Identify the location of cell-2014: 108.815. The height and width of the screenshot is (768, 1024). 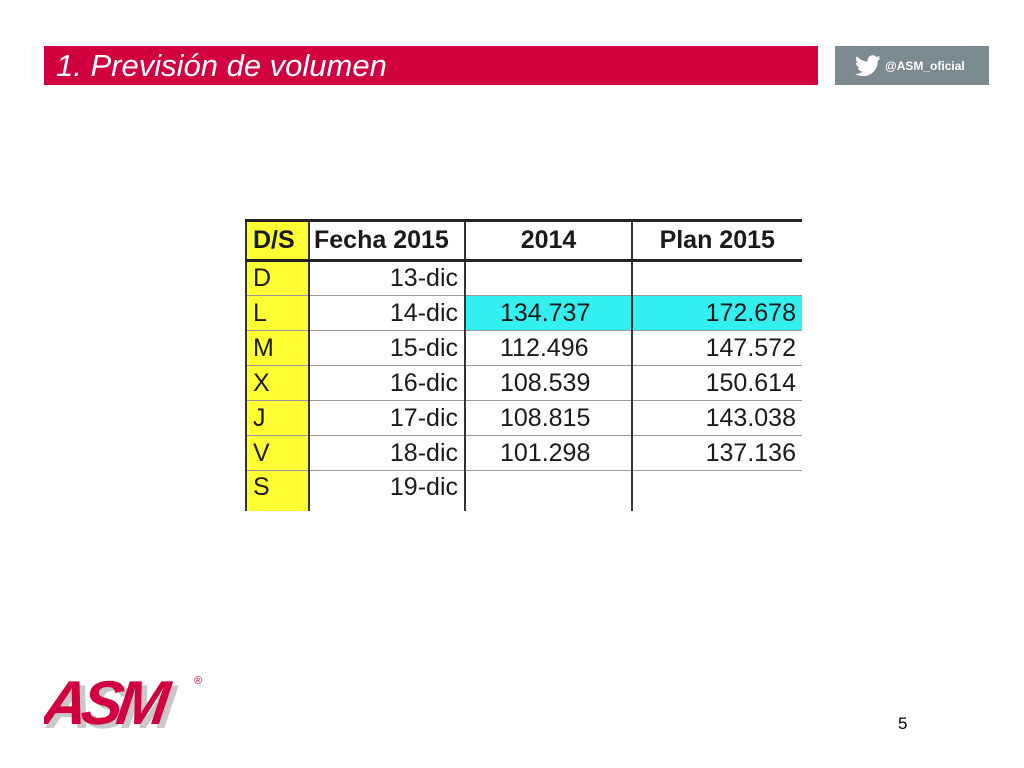
(548, 418).